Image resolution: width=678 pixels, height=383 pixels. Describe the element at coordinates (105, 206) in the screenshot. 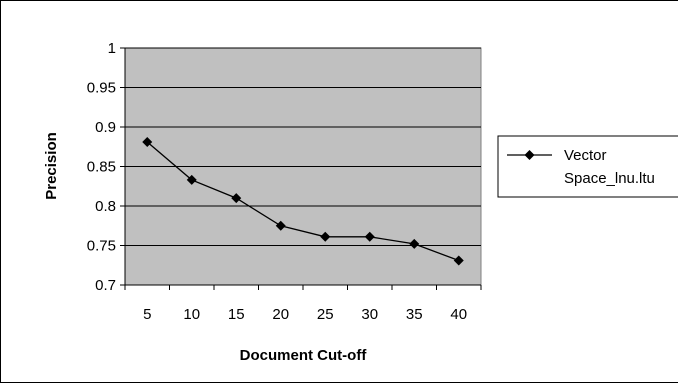

I see `y-tick-label-0.8: 0.8` at that location.